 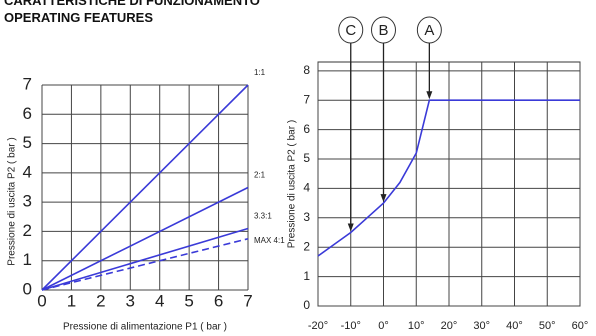 I want to click on annotation-label: C, so click(x=350, y=30).